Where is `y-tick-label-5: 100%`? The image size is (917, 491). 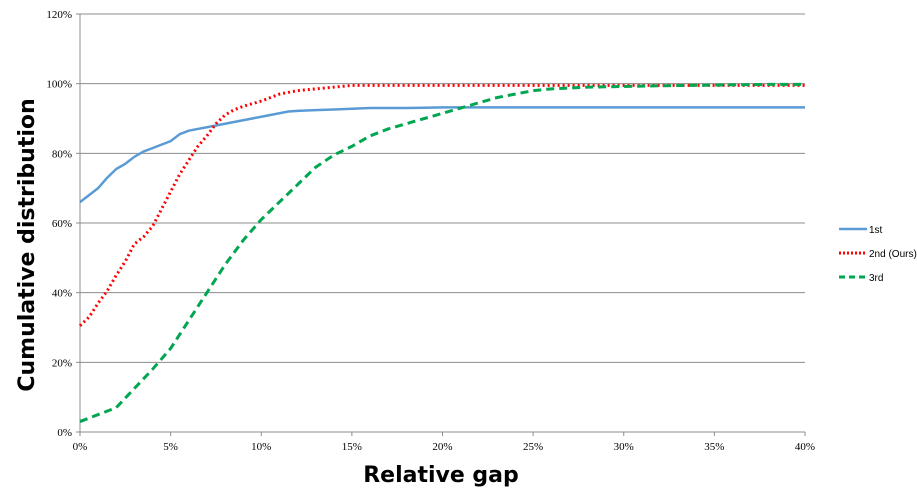 y-tick-label-5: 100% is located at coordinates (59, 85).